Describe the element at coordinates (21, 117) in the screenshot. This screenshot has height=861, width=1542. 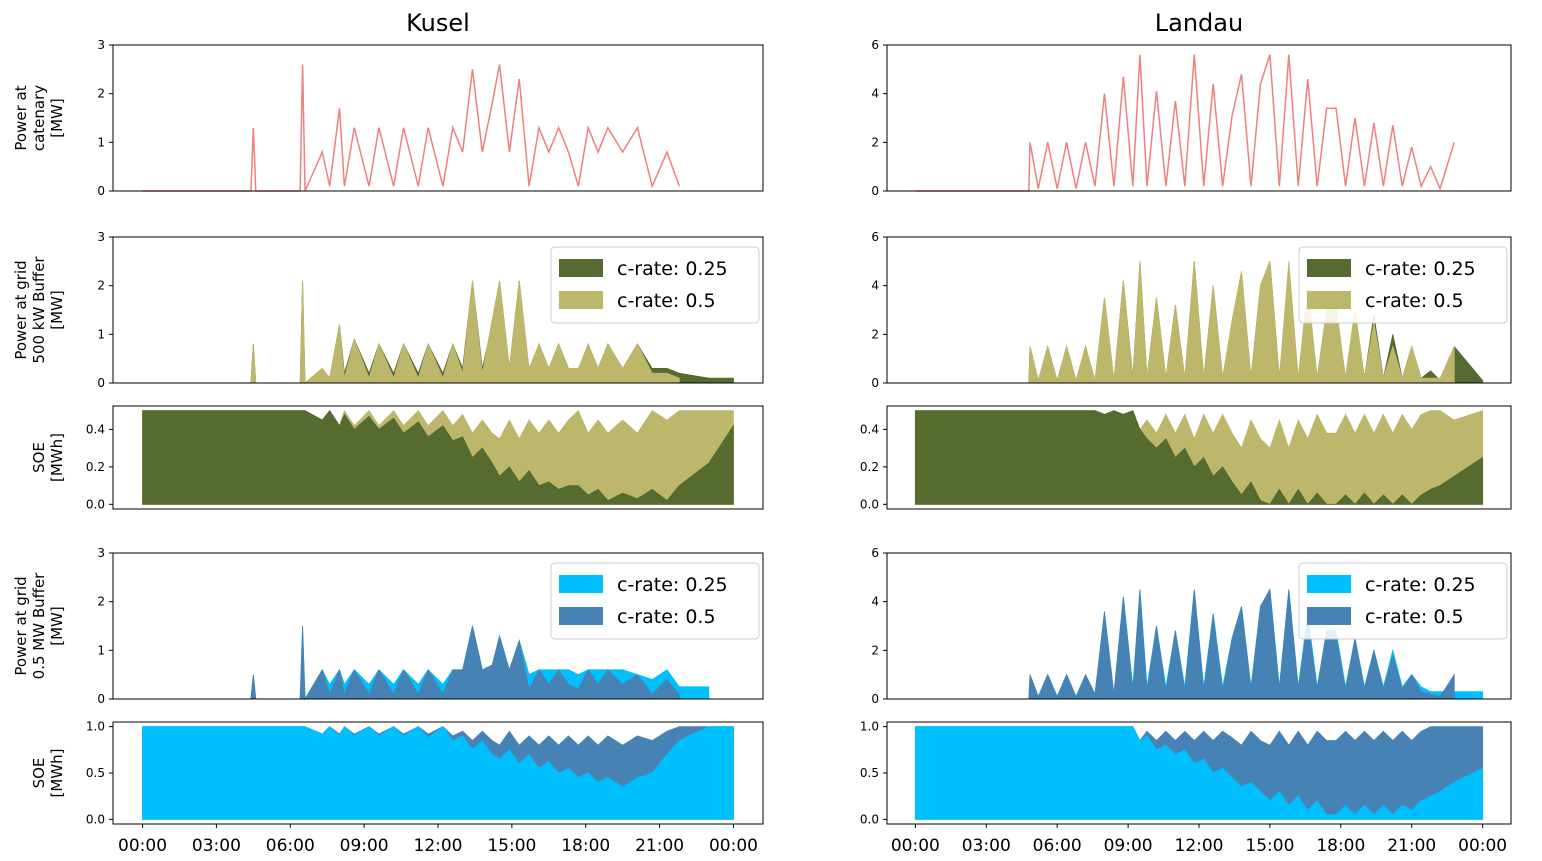
I see `y-axis-label: Power at` at that location.